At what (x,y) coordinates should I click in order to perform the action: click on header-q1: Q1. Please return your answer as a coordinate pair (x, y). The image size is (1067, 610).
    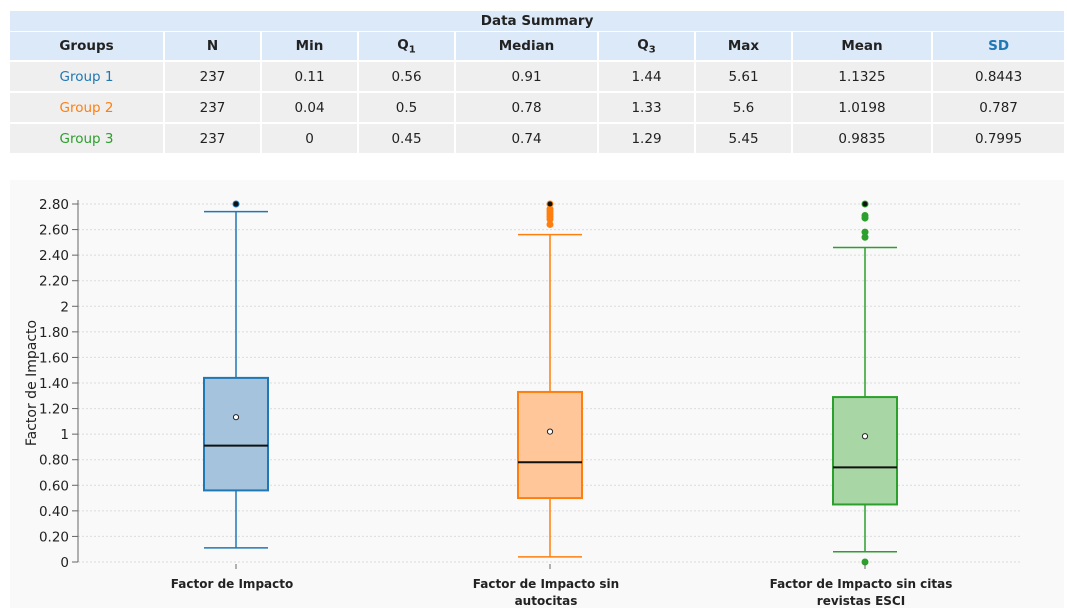
    Looking at the image, I should click on (406, 46).